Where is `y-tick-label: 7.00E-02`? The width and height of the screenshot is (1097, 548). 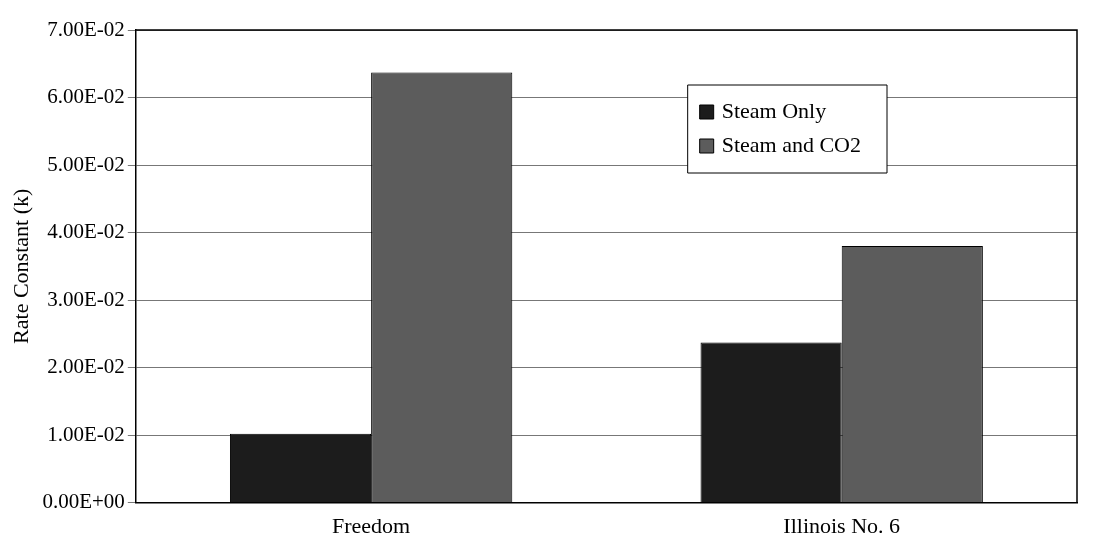 y-tick-label: 7.00E-02 is located at coordinates (86, 28).